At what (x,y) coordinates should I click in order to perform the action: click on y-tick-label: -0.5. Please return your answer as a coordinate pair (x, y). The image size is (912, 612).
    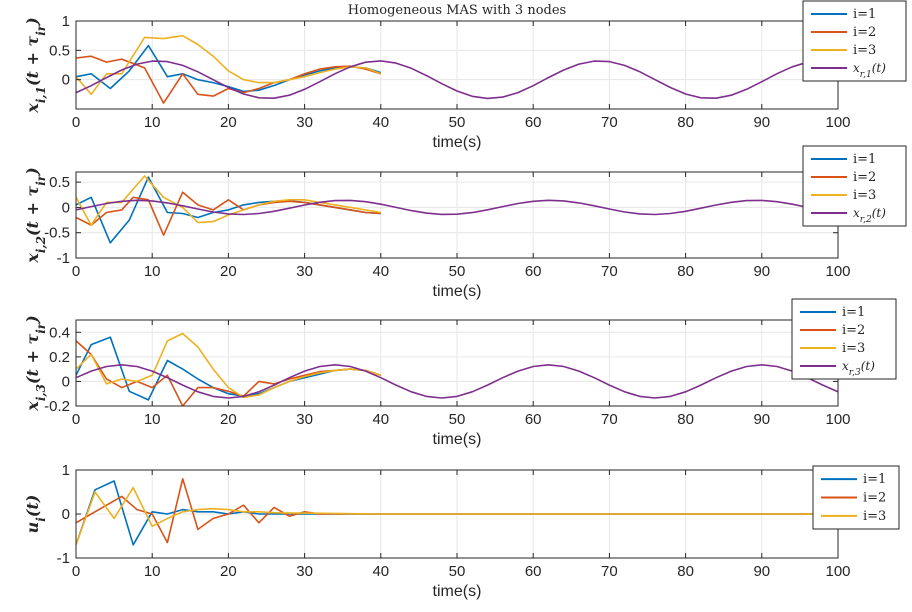
    Looking at the image, I should click on (57, 233).